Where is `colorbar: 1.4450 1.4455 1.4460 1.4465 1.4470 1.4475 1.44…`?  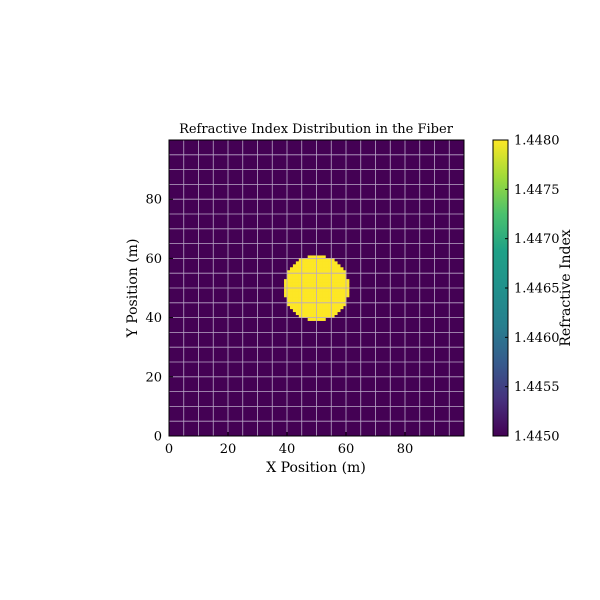
colorbar: 1.4450 1.4455 1.4460 1.4465 1.4470 1.4475 1.44… is located at coordinates (533, 289).